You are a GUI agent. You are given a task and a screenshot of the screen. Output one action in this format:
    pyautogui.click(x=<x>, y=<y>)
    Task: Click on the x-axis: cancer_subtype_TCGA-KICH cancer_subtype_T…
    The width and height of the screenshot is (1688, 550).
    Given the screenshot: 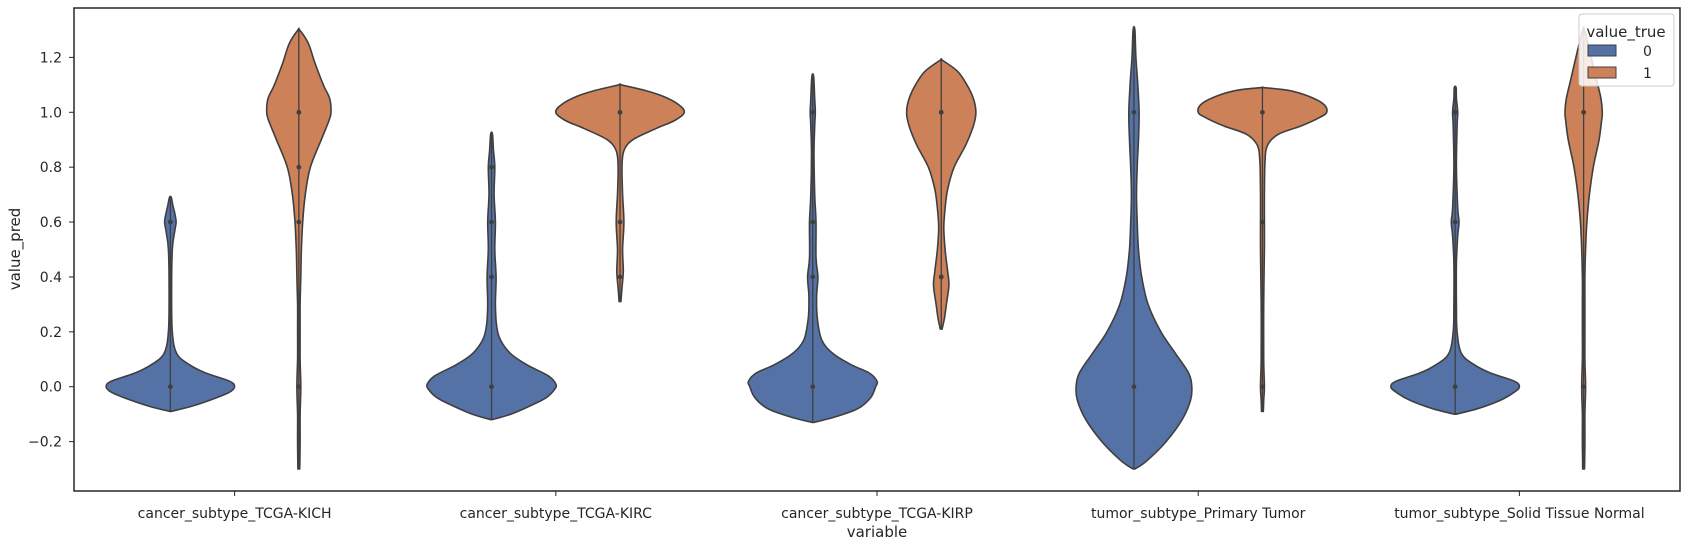 What is the action you would take?
    pyautogui.click(x=891, y=506)
    